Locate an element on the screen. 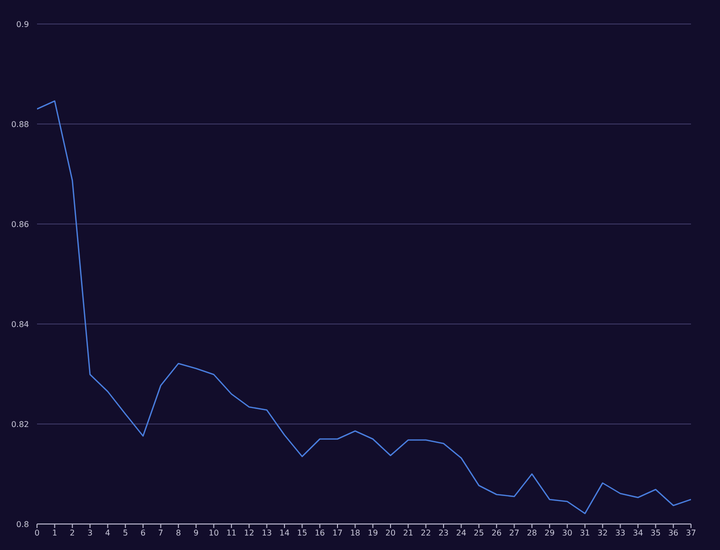 The height and width of the screenshot is (550, 720). x-tick-label: 32 is located at coordinates (603, 533).